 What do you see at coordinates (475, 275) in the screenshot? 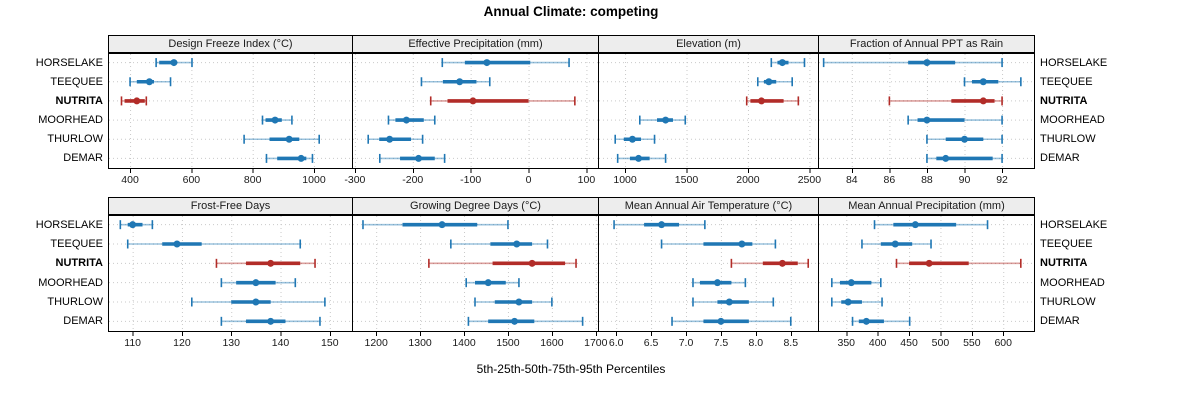
I see `panel-plot-growing-degree-days` at bounding box center [475, 275].